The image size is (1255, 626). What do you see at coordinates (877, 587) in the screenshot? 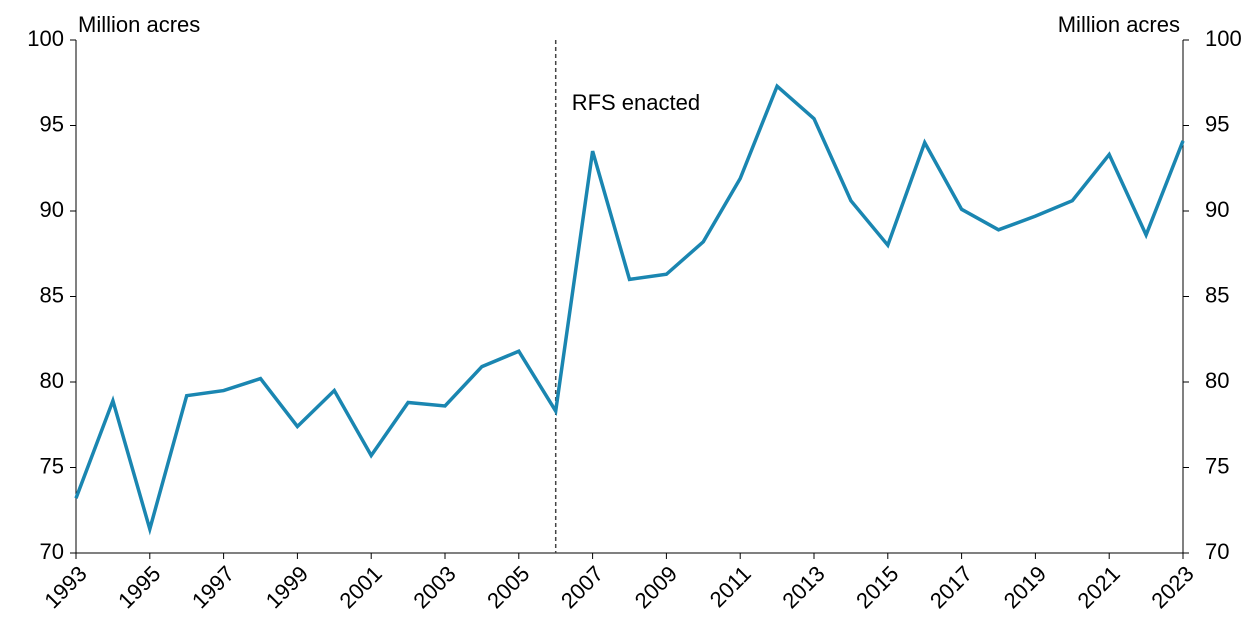
I see `x-tick-label: 2015` at bounding box center [877, 587].